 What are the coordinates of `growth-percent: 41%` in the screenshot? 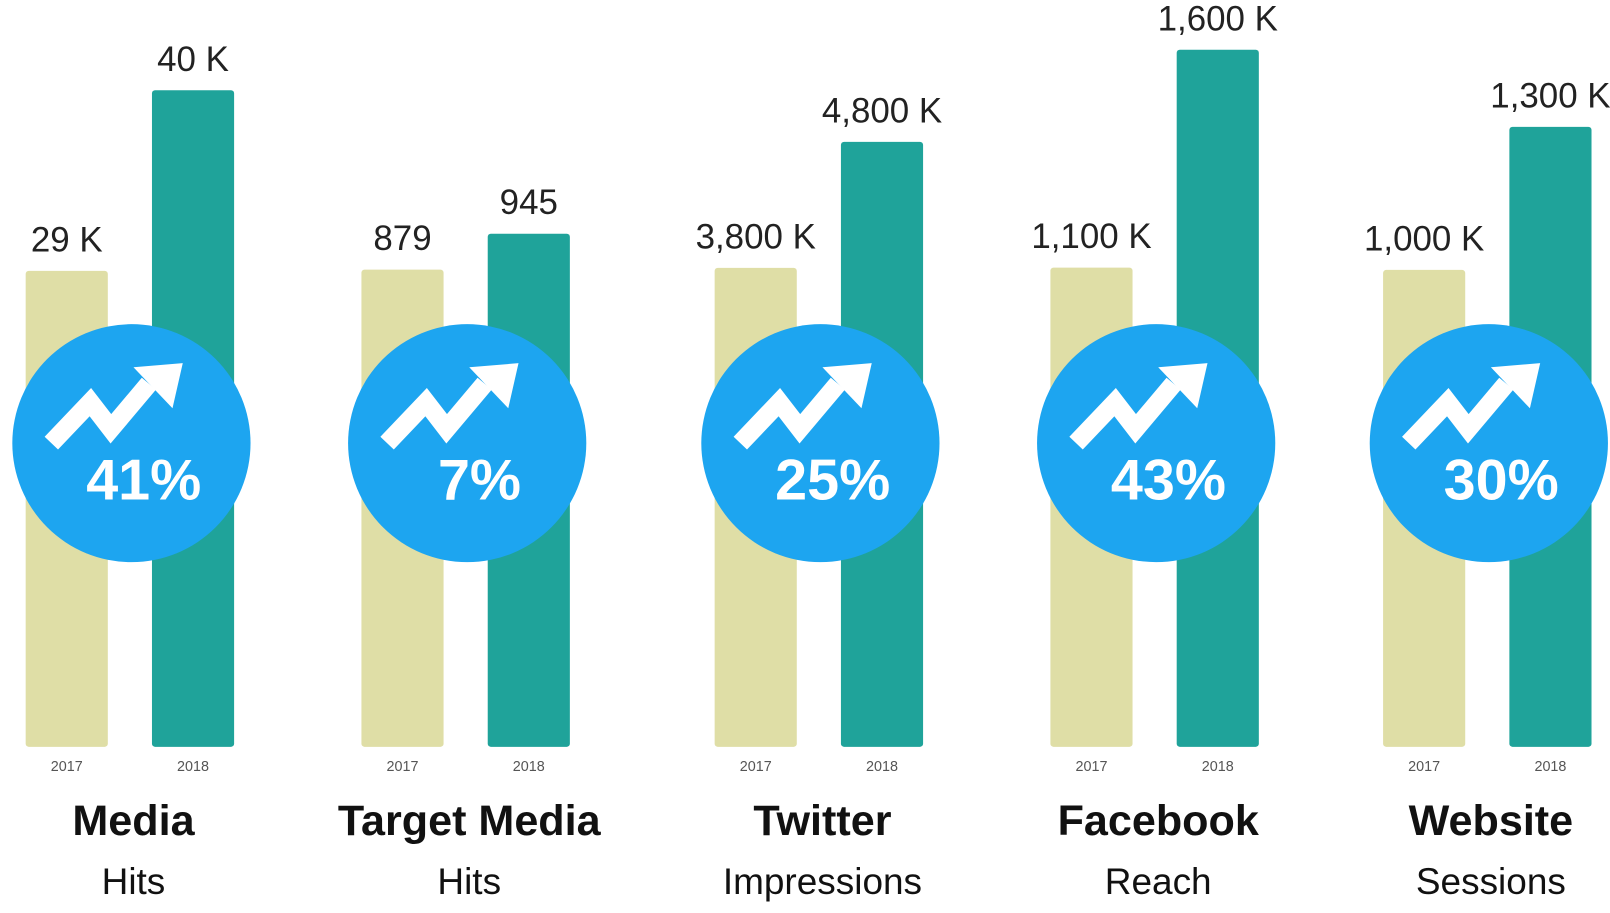 It's located at (143, 480).